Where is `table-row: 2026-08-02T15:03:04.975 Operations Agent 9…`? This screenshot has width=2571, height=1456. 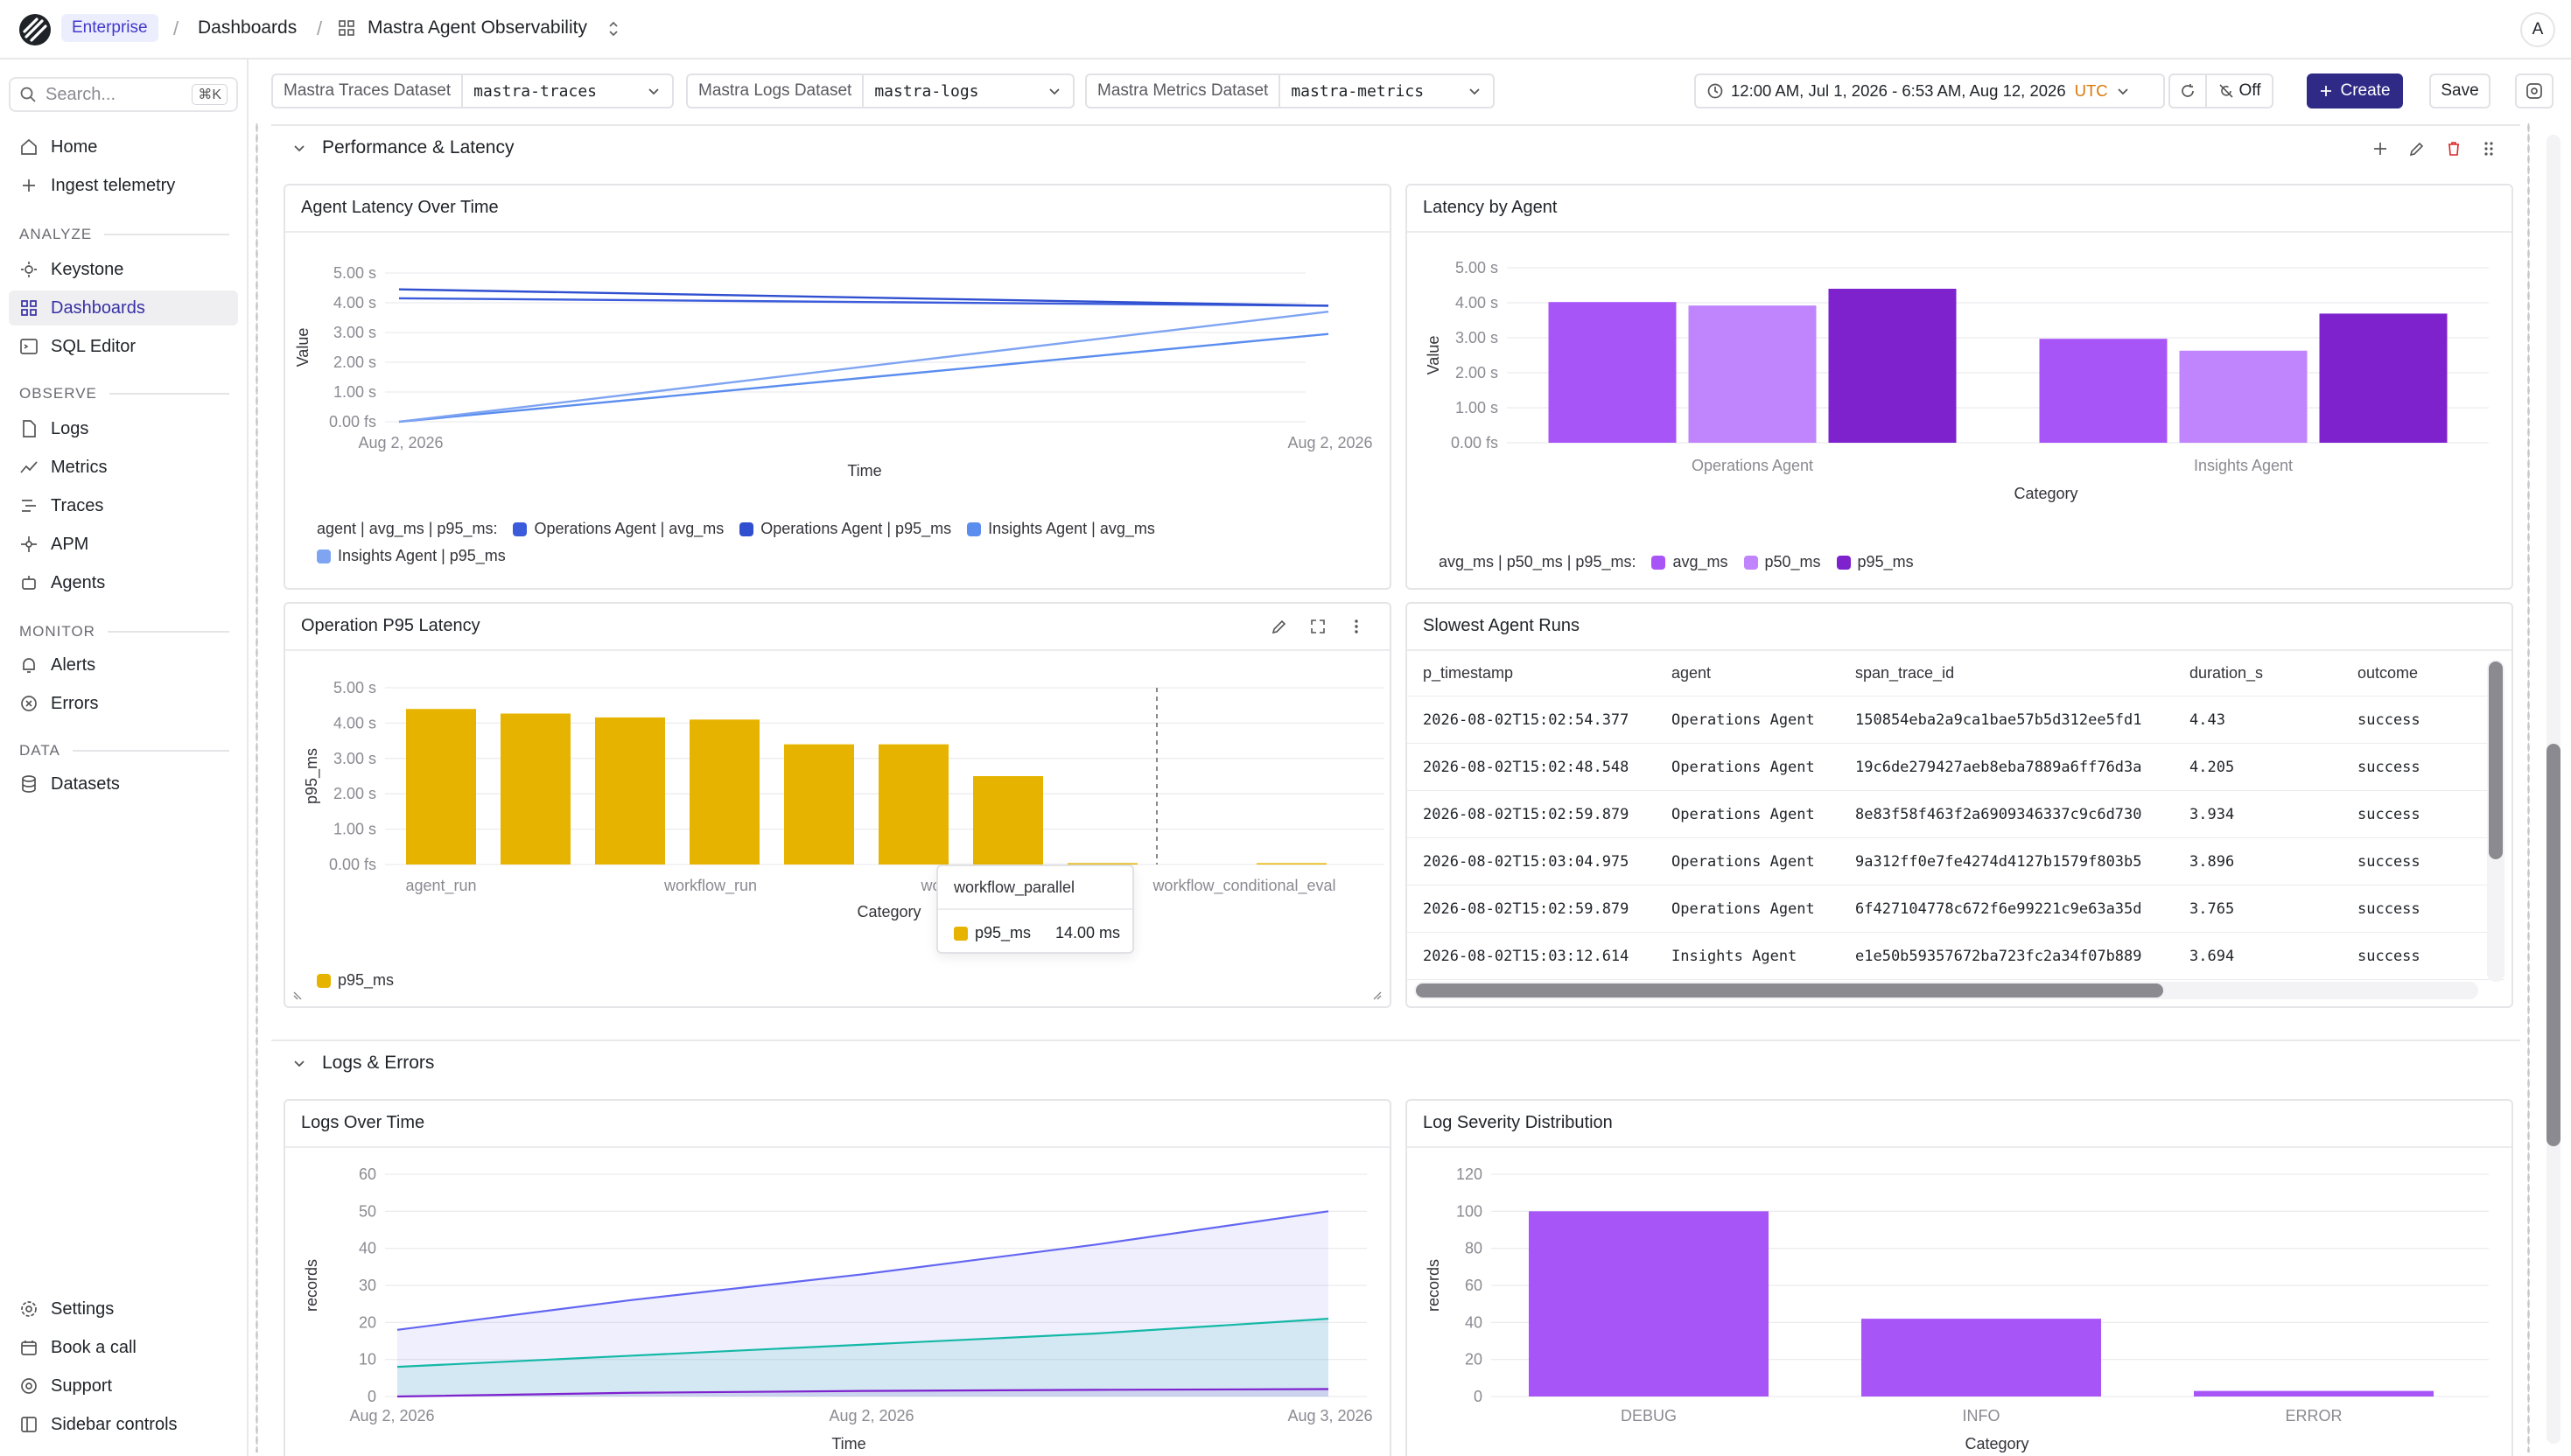 table-row: 2026-08-02T15:03:04.975 Operations Agent 9… is located at coordinates (1955, 862).